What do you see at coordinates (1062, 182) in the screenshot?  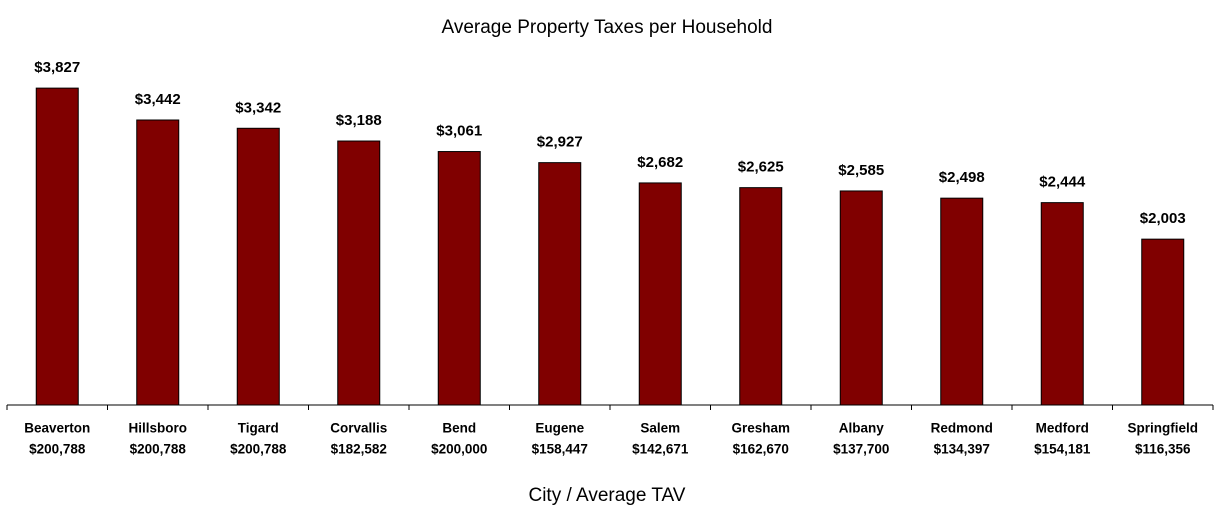 I see `value-label: $2,444` at bounding box center [1062, 182].